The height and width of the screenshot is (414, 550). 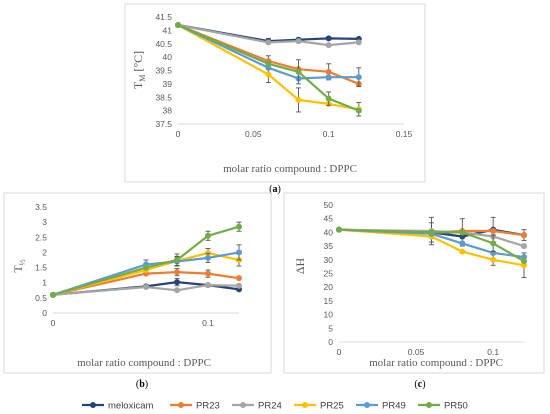 I want to click on y-tick-label: 15, so click(x=329, y=301).